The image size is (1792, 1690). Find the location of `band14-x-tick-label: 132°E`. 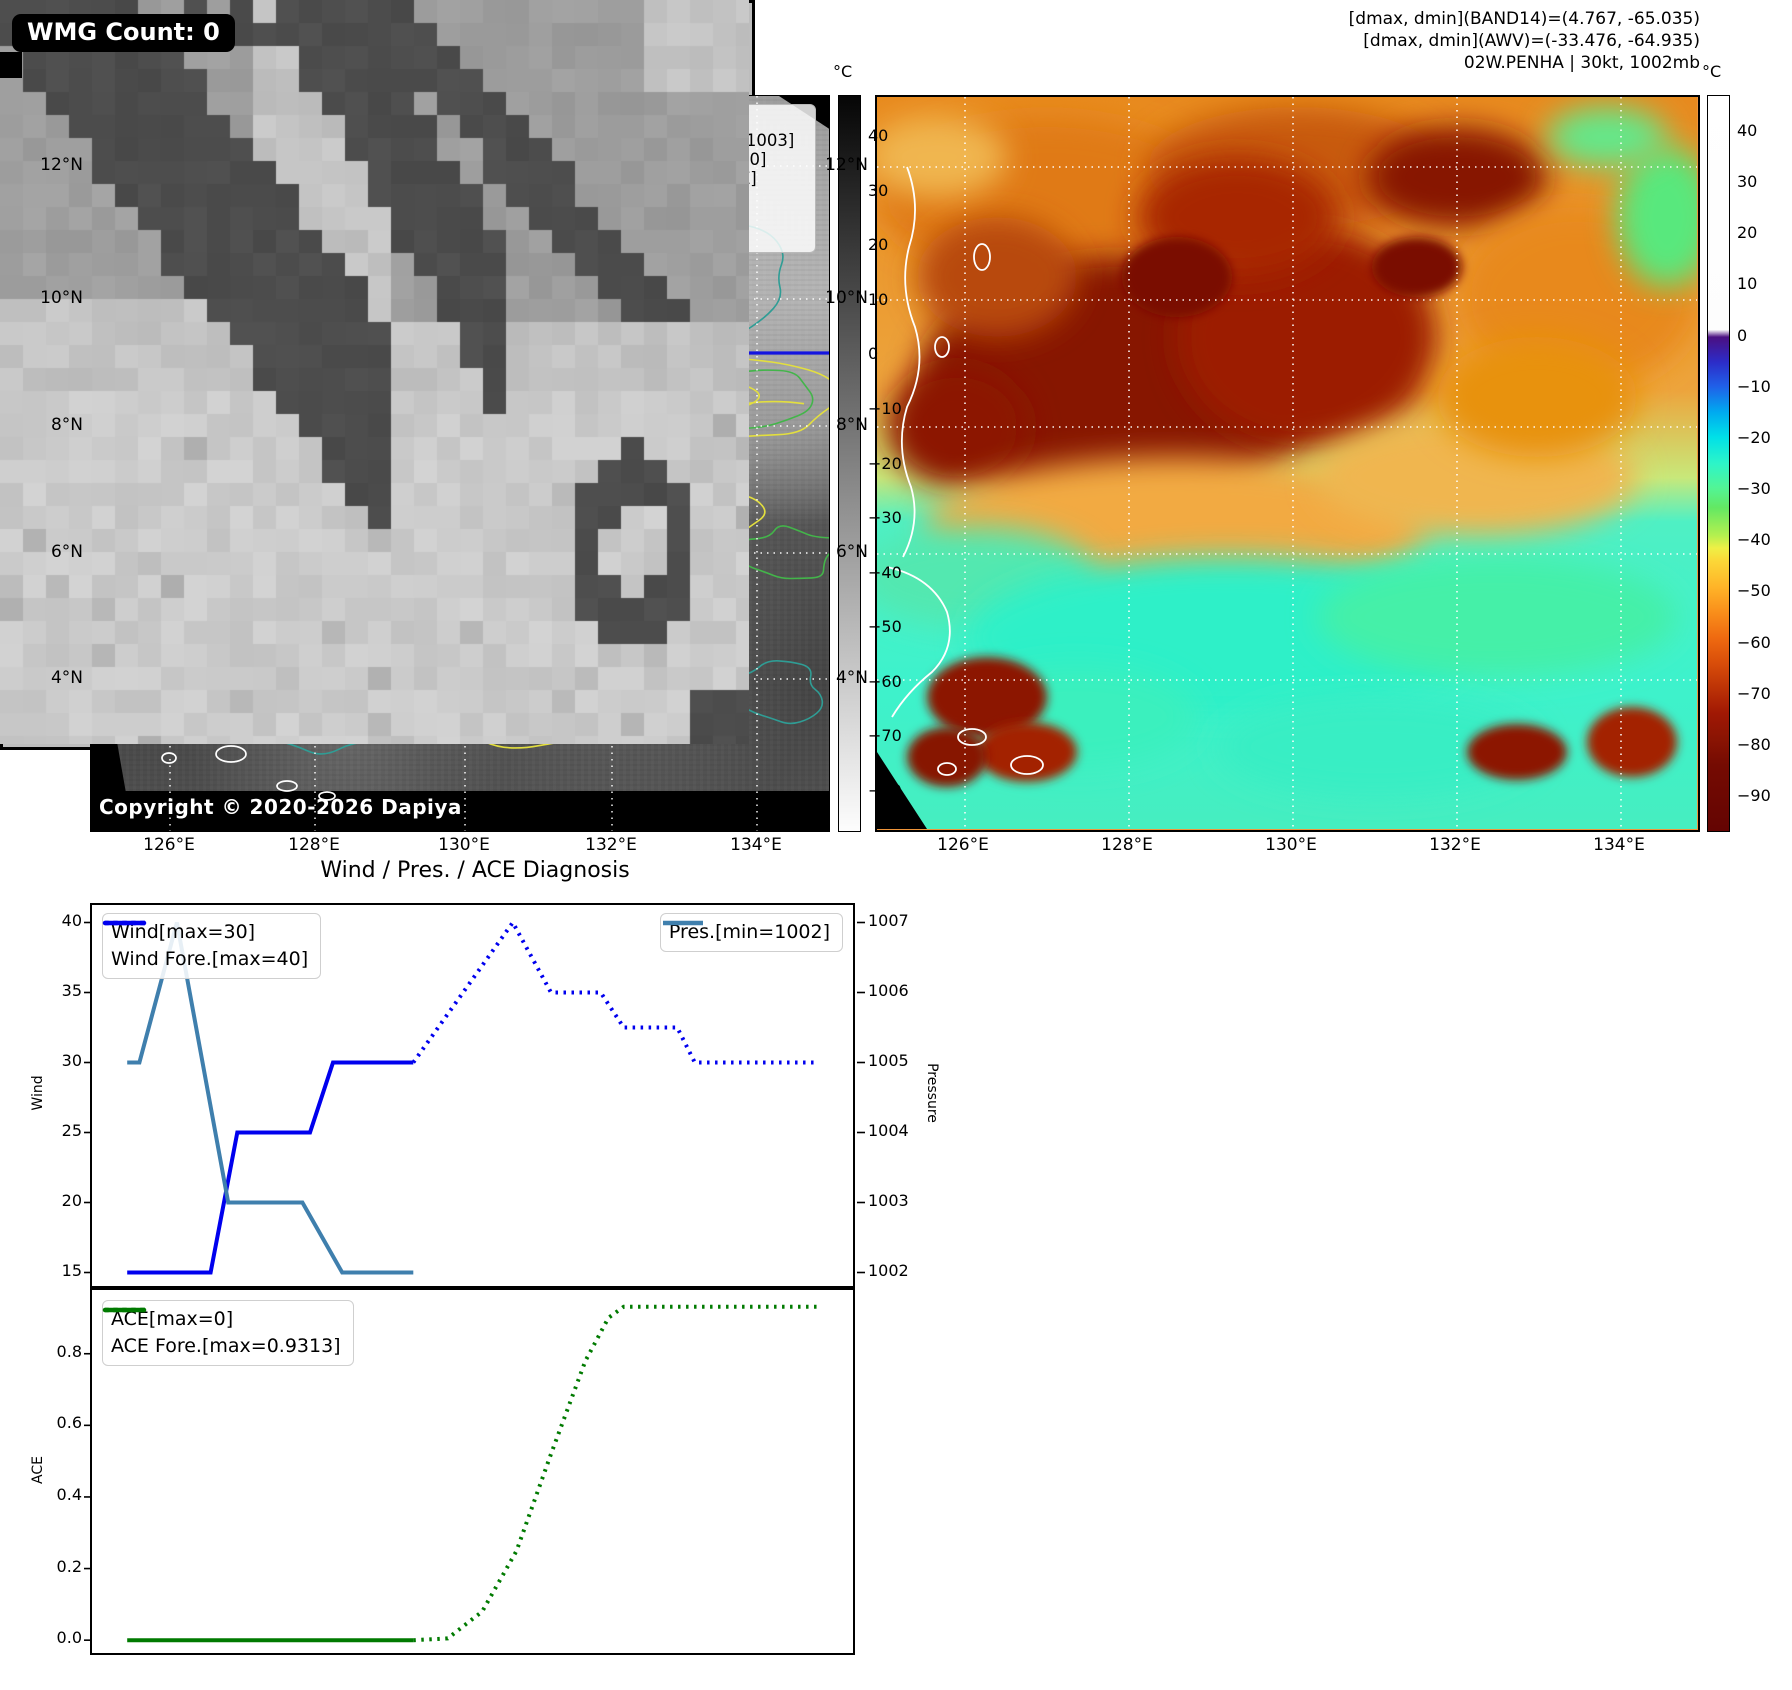

band14-x-tick-label: 132°E is located at coordinates (611, 845).